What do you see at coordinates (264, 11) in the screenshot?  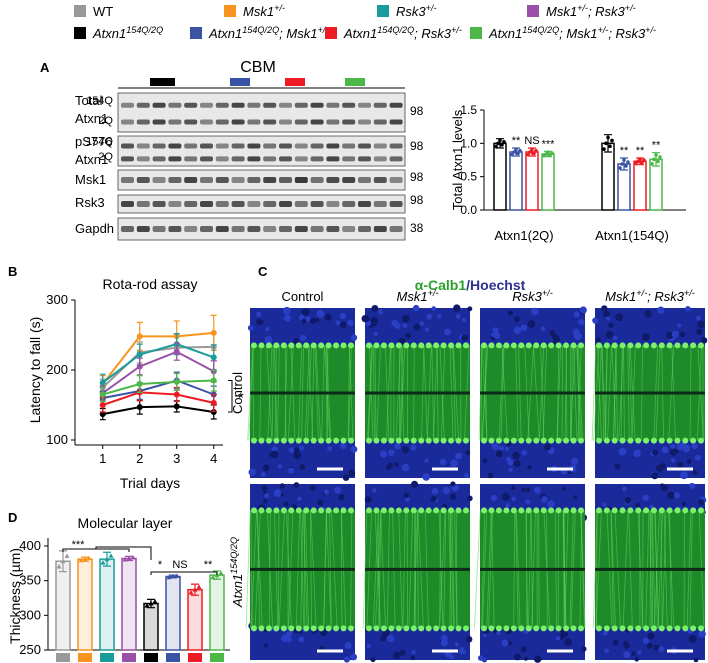 I see `legend-label: Msk1+/-` at bounding box center [264, 11].